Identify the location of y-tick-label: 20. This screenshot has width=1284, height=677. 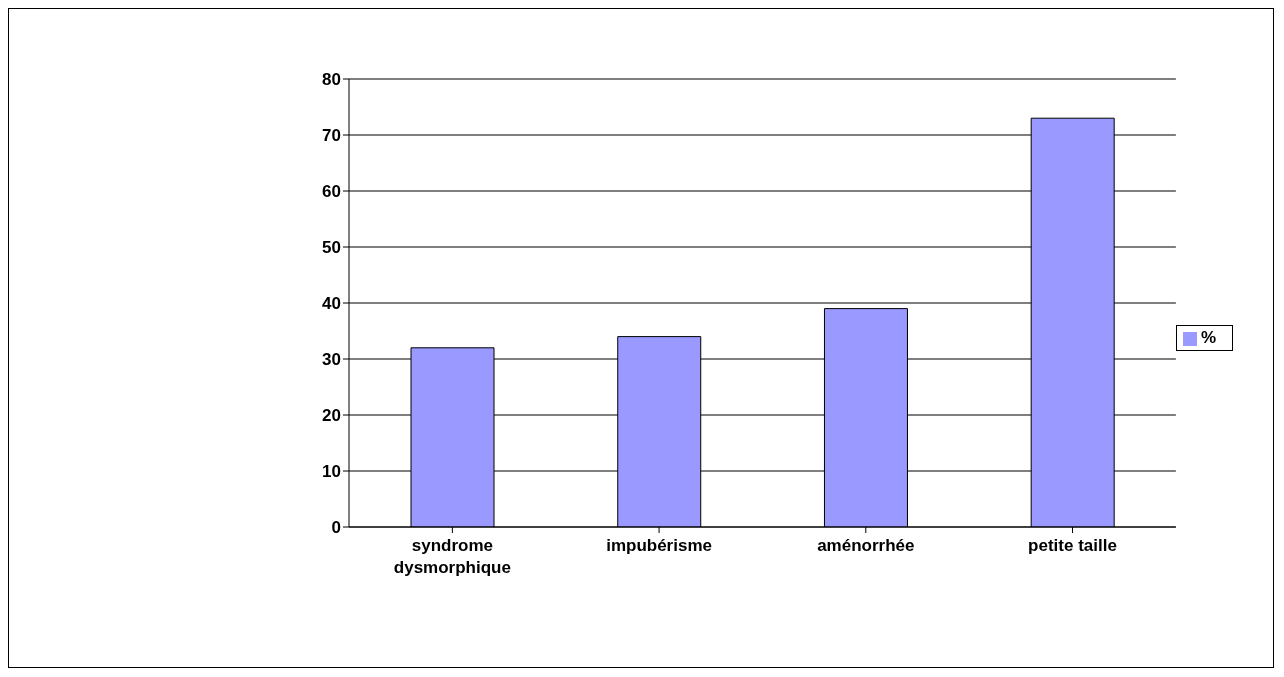
(331, 416).